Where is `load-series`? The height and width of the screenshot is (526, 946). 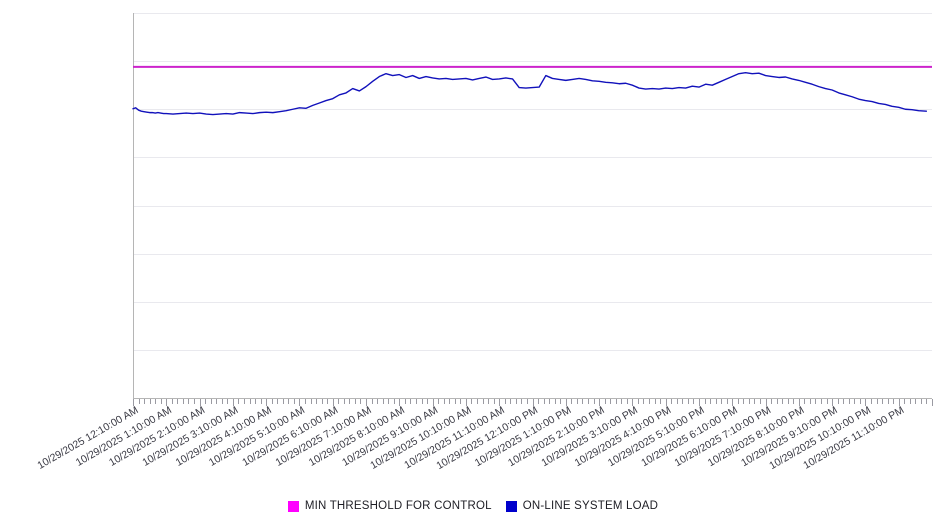 load-series is located at coordinates (530, 93).